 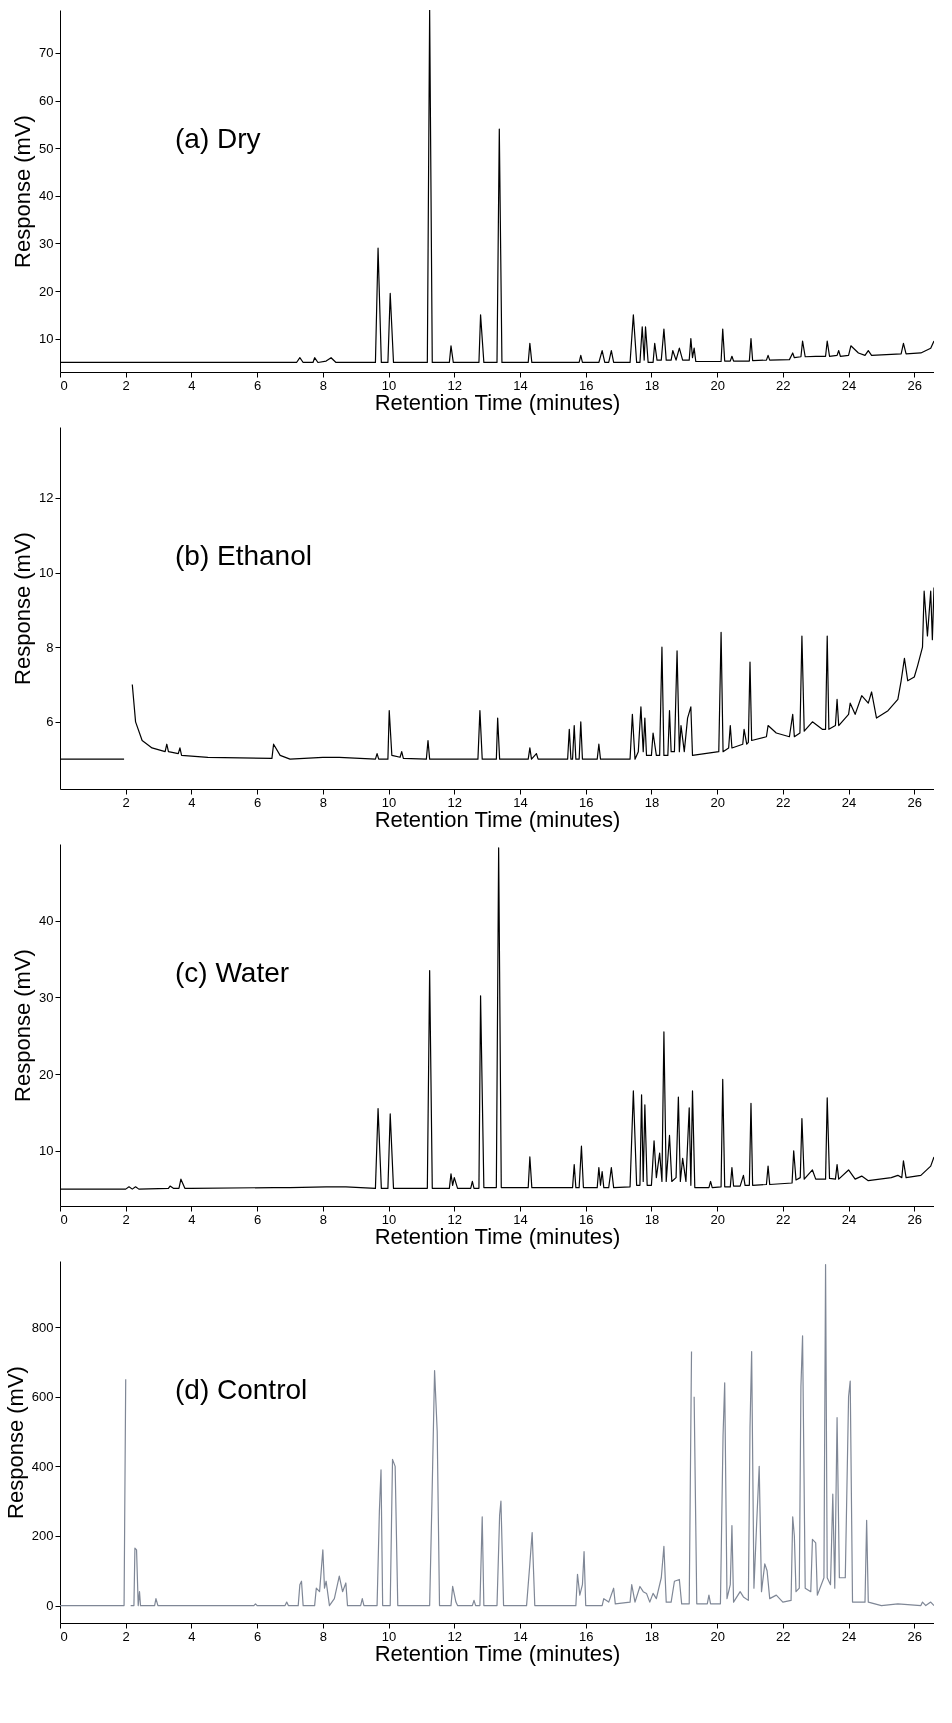 What do you see at coordinates (241, 1389) in the screenshot?
I see `annotation: (d) Control` at bounding box center [241, 1389].